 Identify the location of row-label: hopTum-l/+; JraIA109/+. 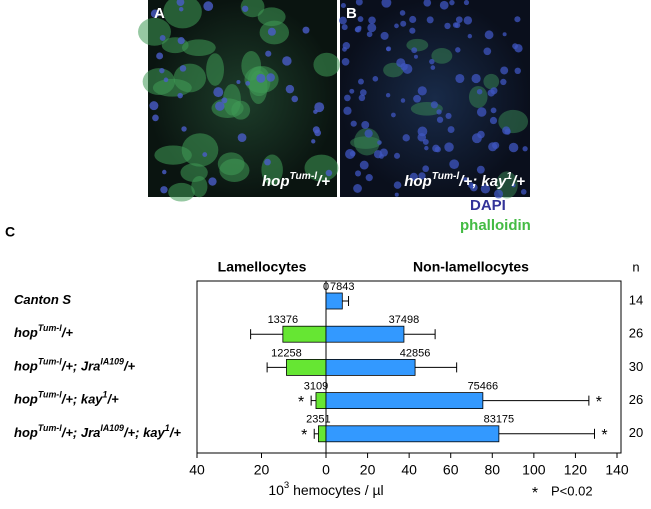
(75, 365).